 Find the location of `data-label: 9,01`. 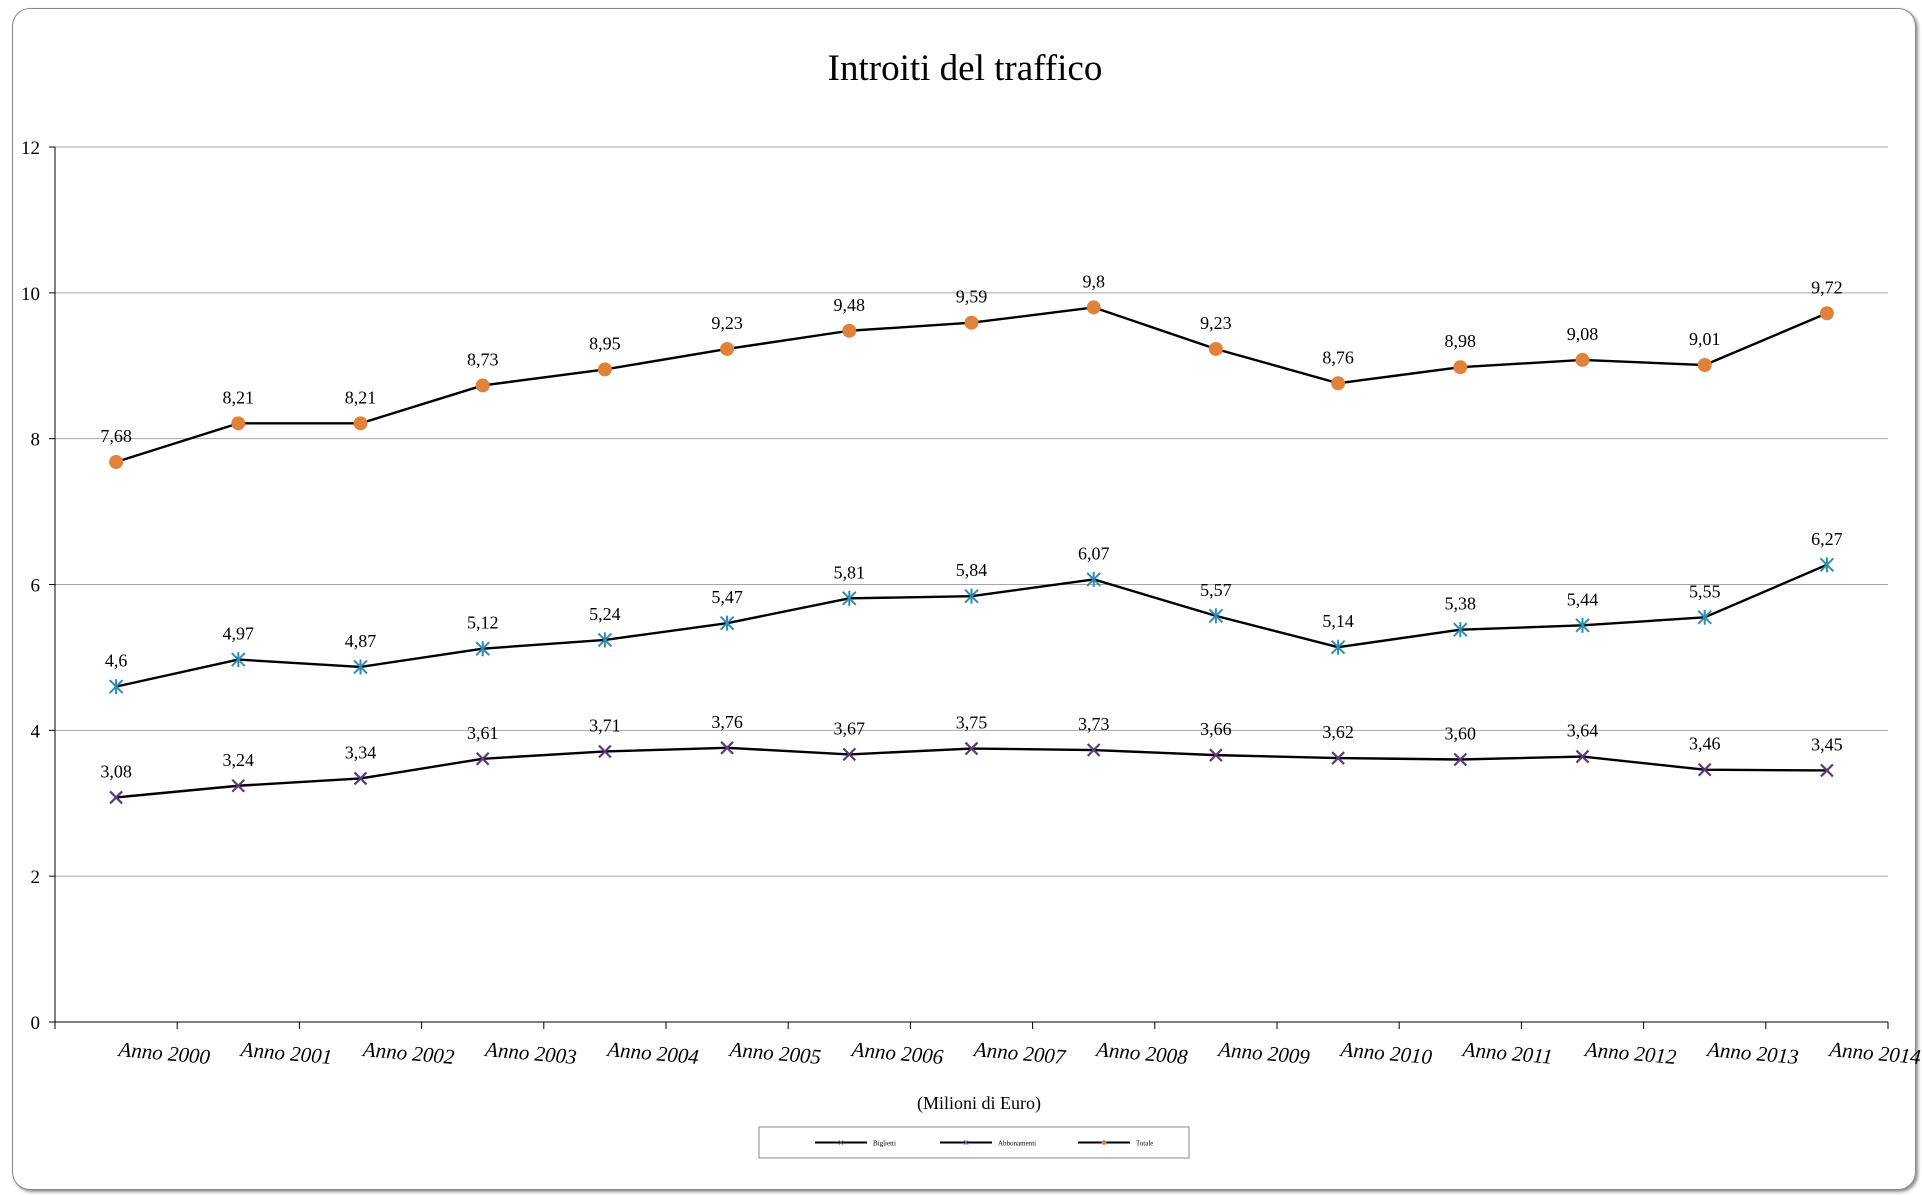

data-label: 9,01 is located at coordinates (1705, 339).